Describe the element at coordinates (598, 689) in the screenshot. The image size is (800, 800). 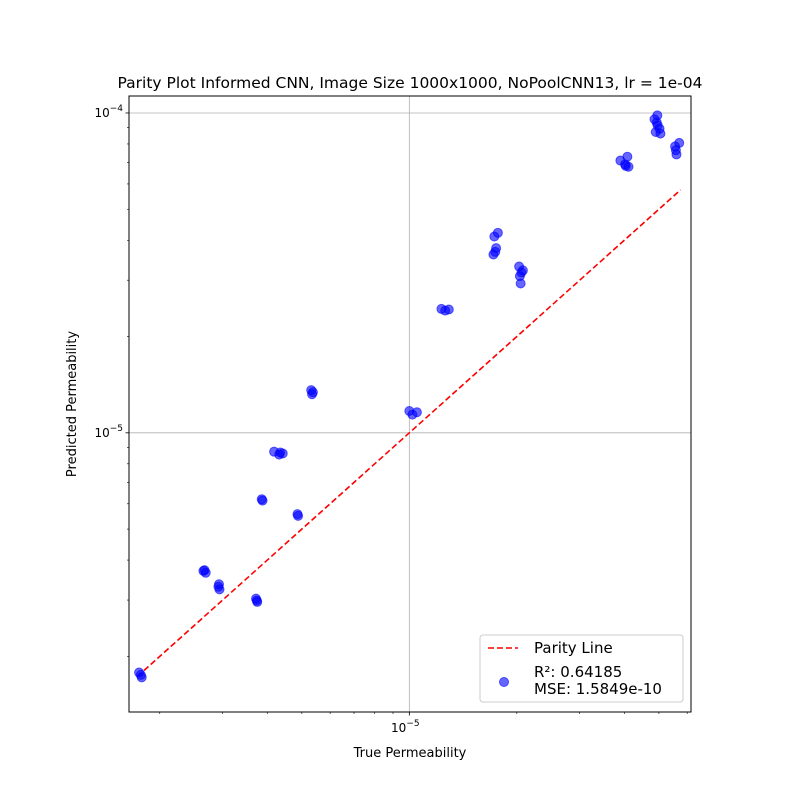
I see `legend-mse-label: MSE: 1.5849e-10` at that location.